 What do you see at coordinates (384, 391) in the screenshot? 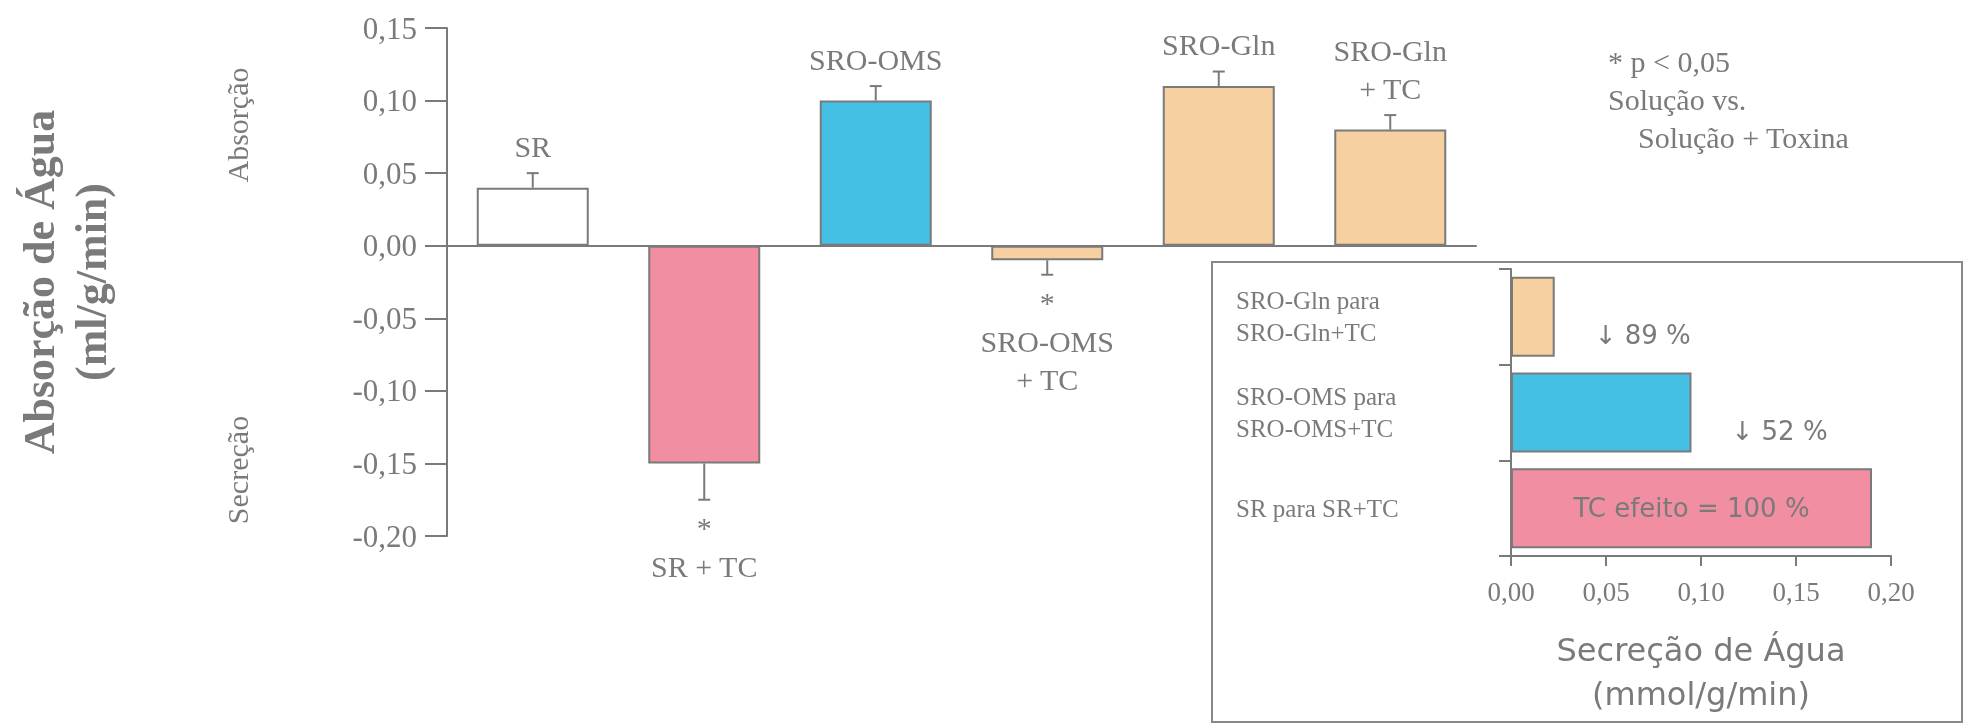
I see `y-tick-label: -0,10` at bounding box center [384, 391].